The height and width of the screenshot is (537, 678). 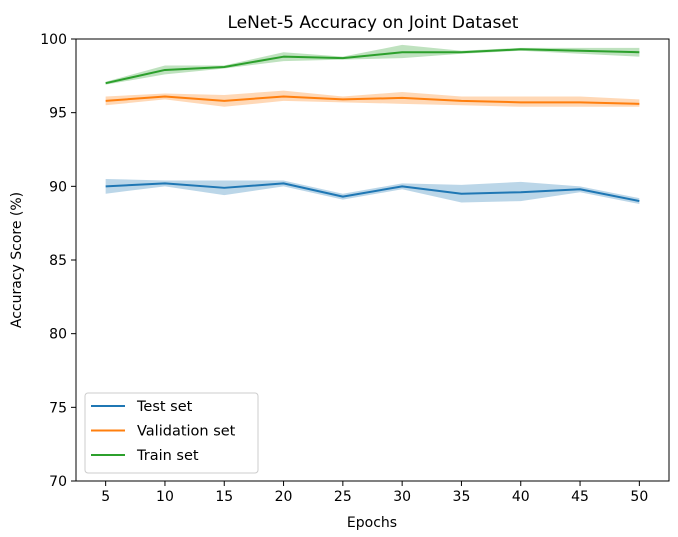 I want to click on x-tick-label: 15, so click(x=224, y=497).